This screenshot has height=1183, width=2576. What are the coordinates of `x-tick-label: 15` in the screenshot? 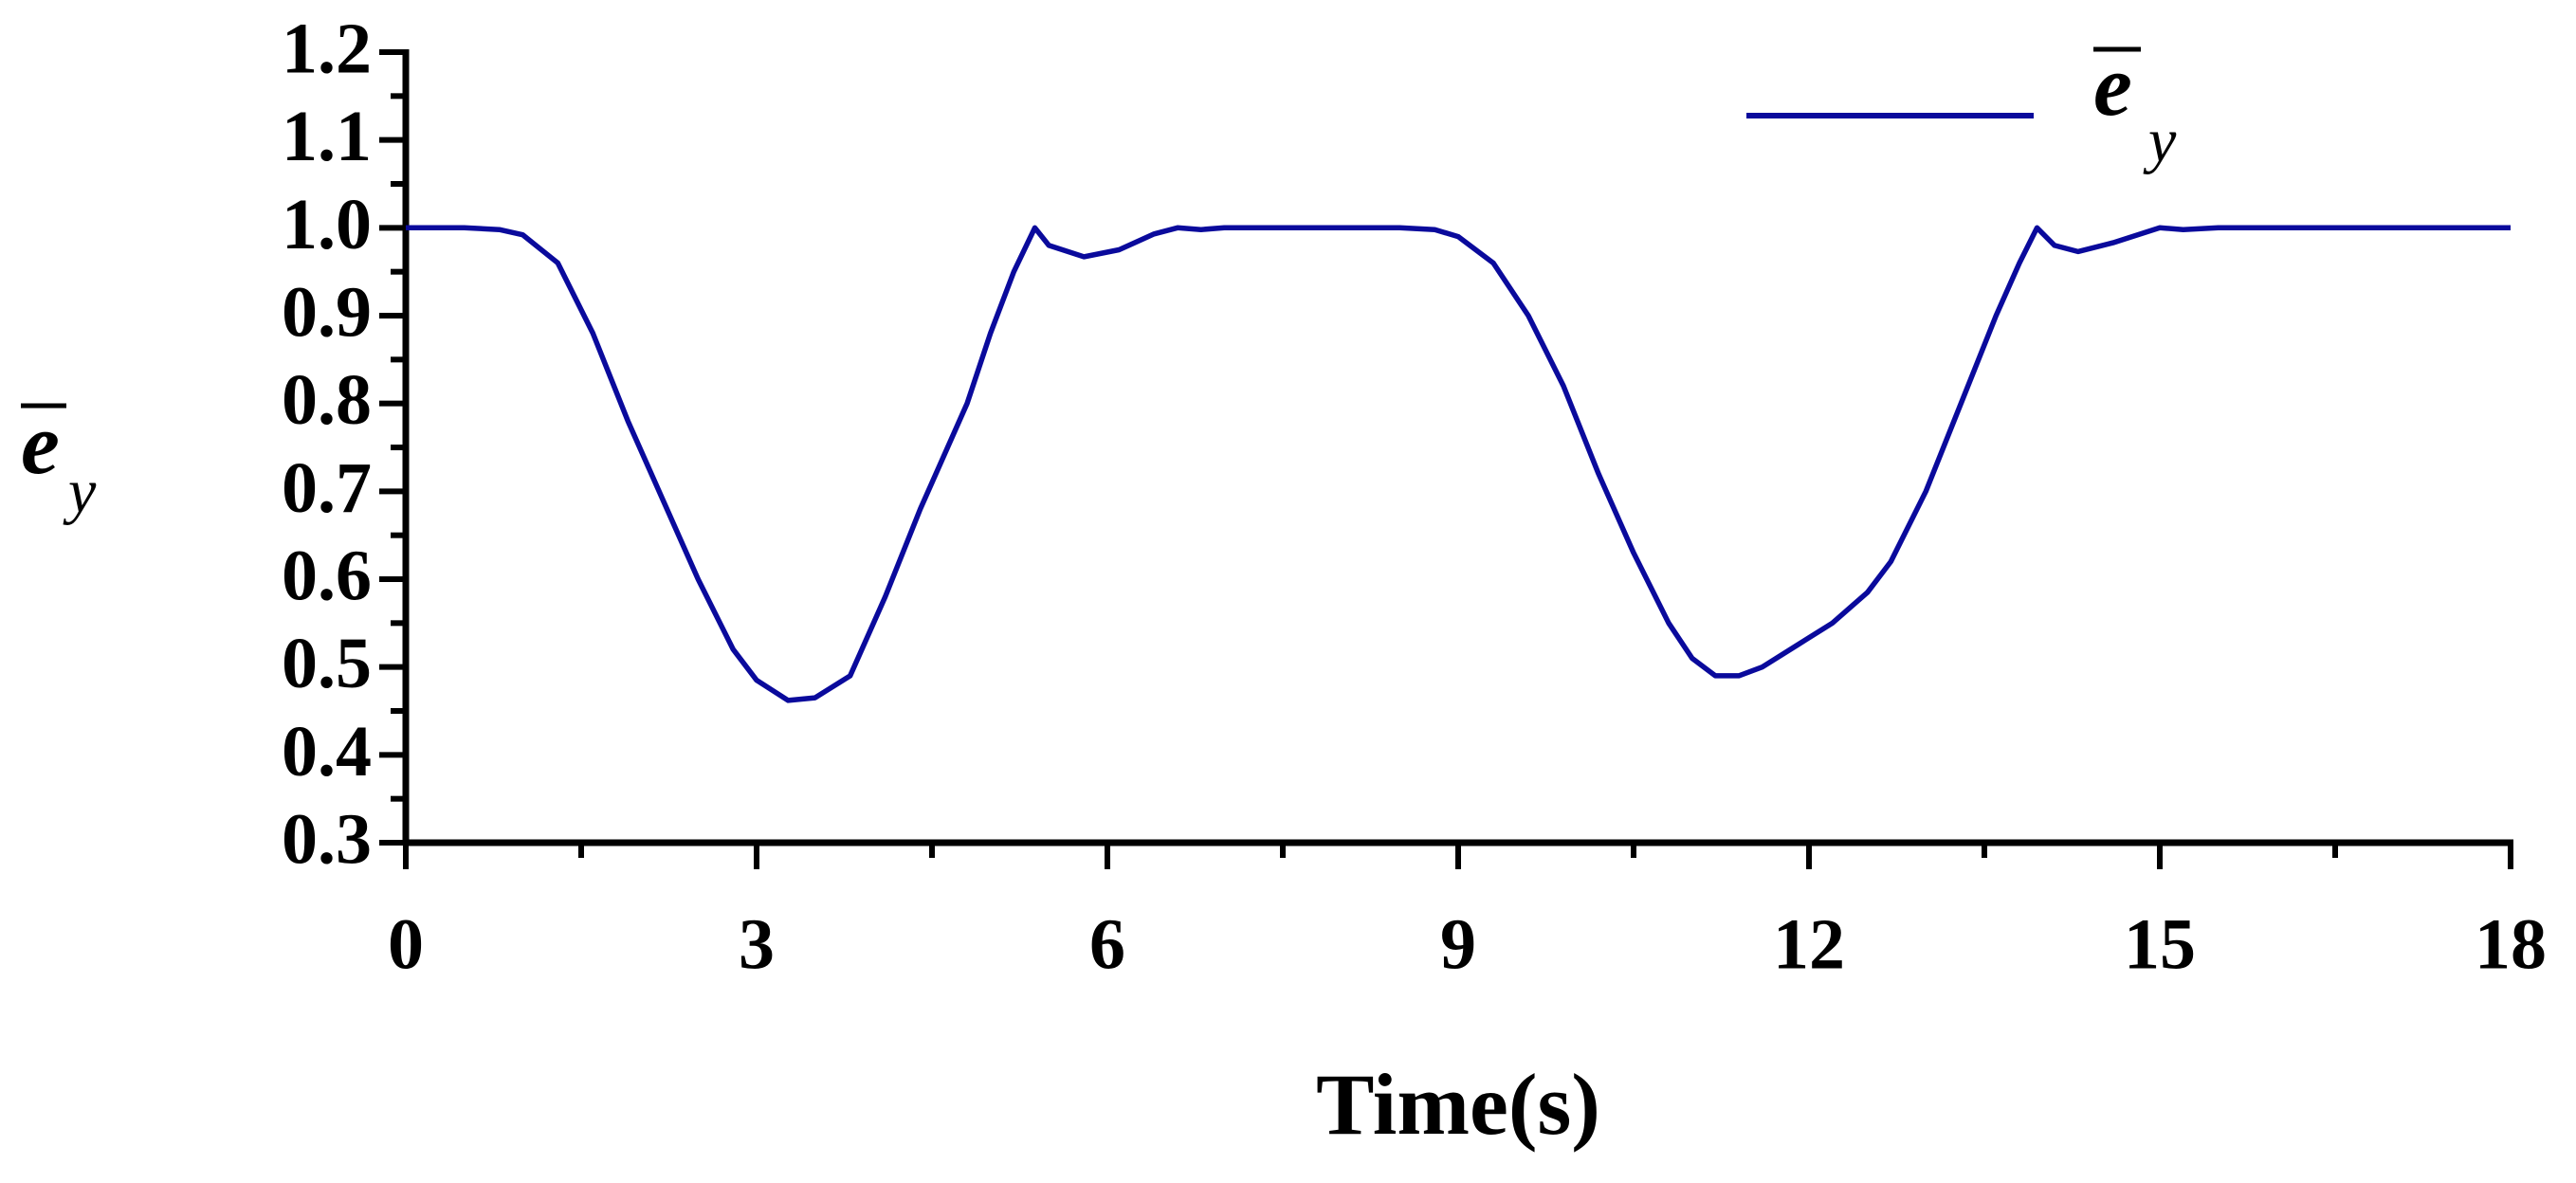 It's located at (2160, 944).